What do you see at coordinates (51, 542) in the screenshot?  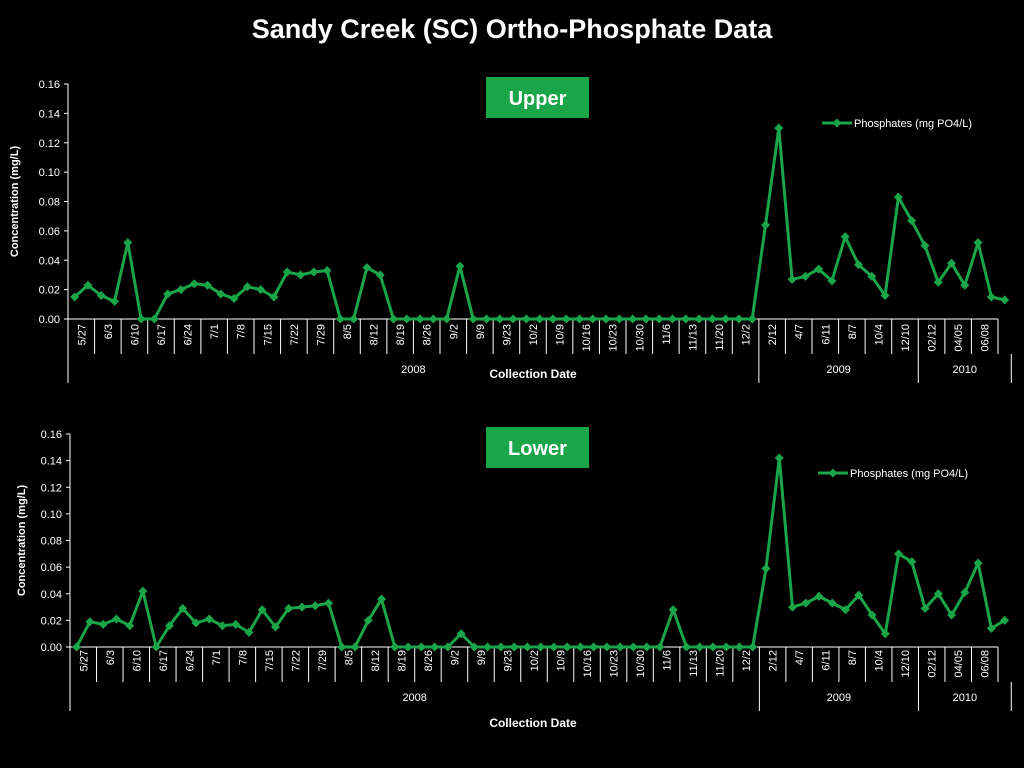 I see `lower-y-tick-label: 0.08` at bounding box center [51, 542].